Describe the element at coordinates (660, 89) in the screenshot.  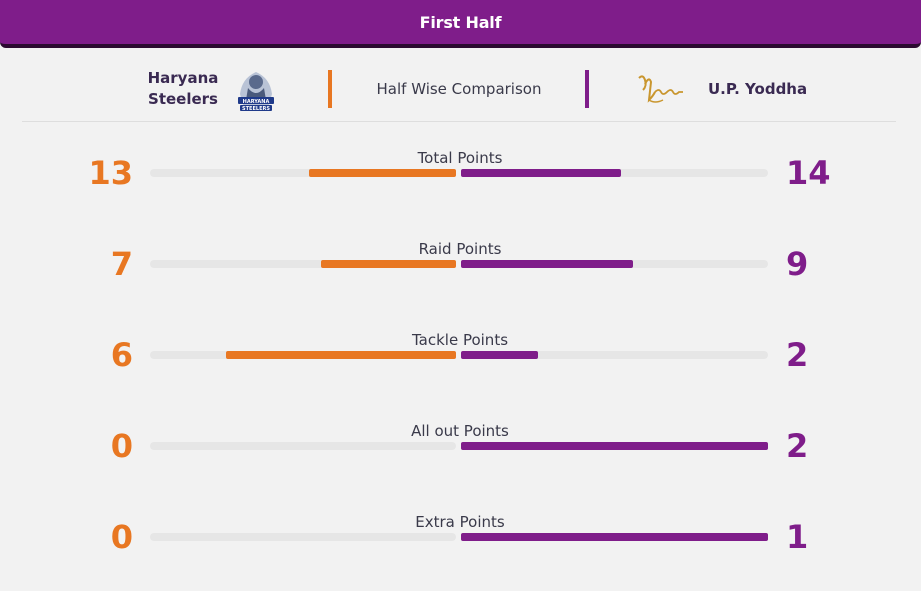
I see `up-yoddha-logo` at that location.